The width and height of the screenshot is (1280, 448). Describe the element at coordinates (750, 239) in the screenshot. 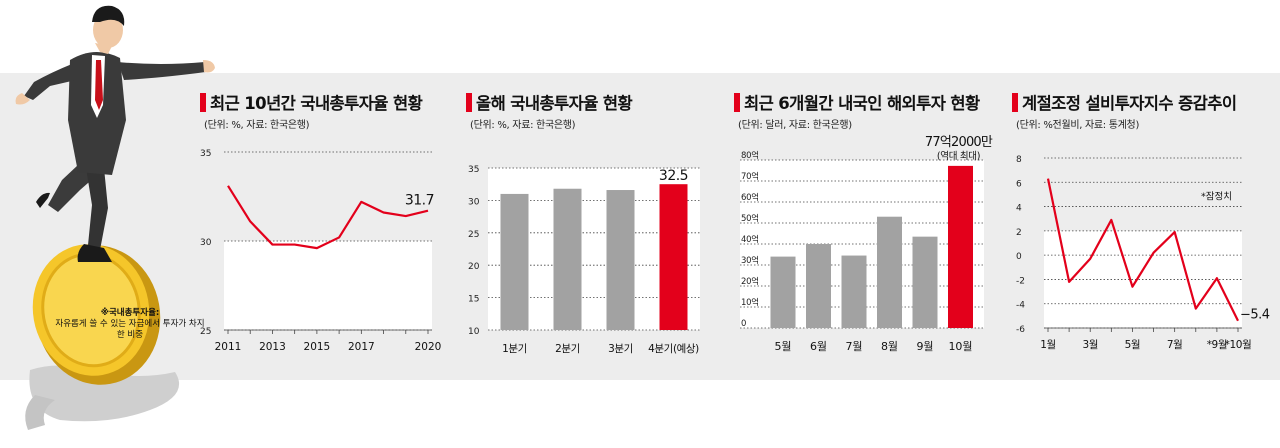

I see `y-tick-label: 40억` at that location.